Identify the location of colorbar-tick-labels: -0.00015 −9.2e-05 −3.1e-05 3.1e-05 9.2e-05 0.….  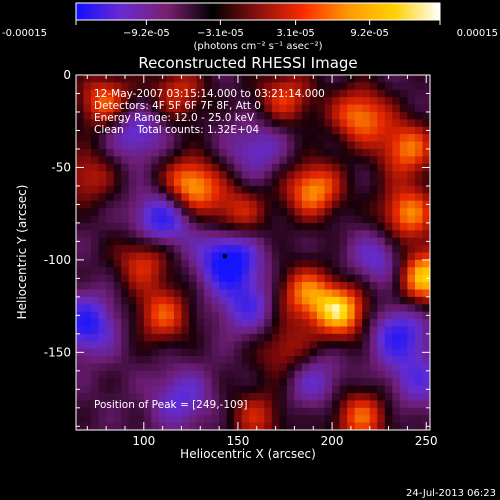
(250, 33).